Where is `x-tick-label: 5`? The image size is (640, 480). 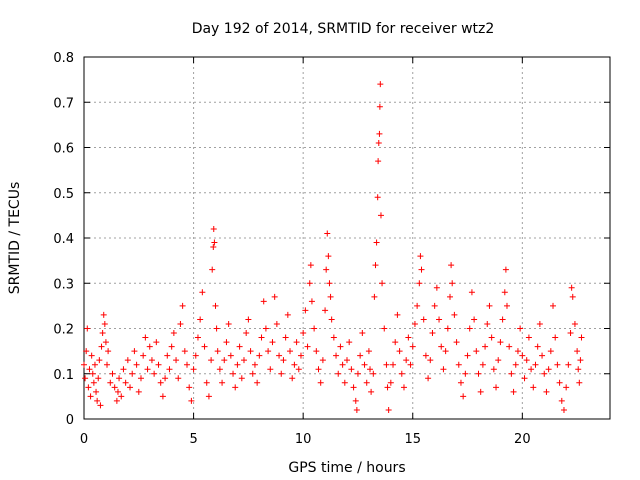 x-tick-label: 5 is located at coordinates (193, 439).